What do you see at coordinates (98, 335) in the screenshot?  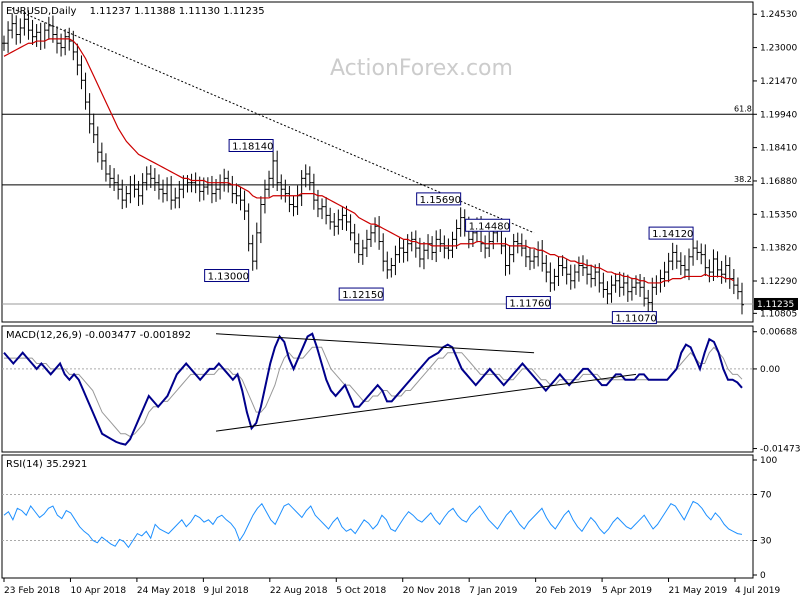 I see `macd-title: MACD(12,26,9) -0.003477 -0.001892` at bounding box center [98, 335].